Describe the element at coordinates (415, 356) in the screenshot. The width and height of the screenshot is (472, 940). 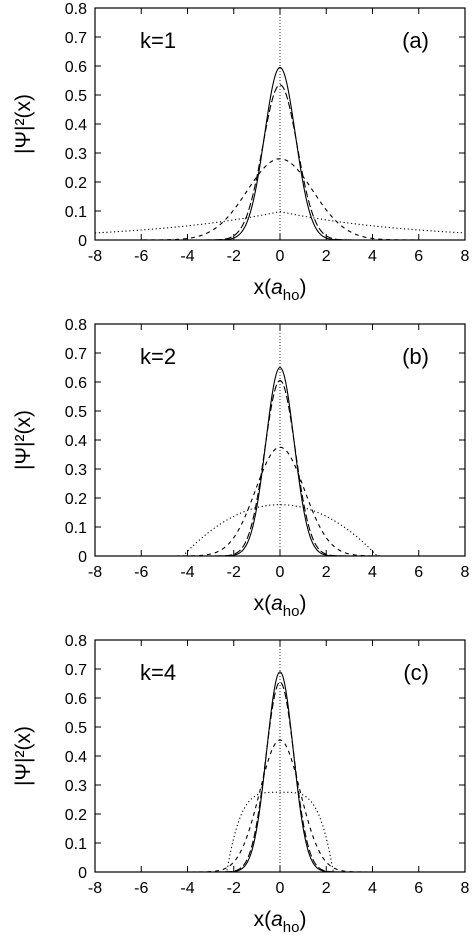
I see `panel-label: (b)` at that location.